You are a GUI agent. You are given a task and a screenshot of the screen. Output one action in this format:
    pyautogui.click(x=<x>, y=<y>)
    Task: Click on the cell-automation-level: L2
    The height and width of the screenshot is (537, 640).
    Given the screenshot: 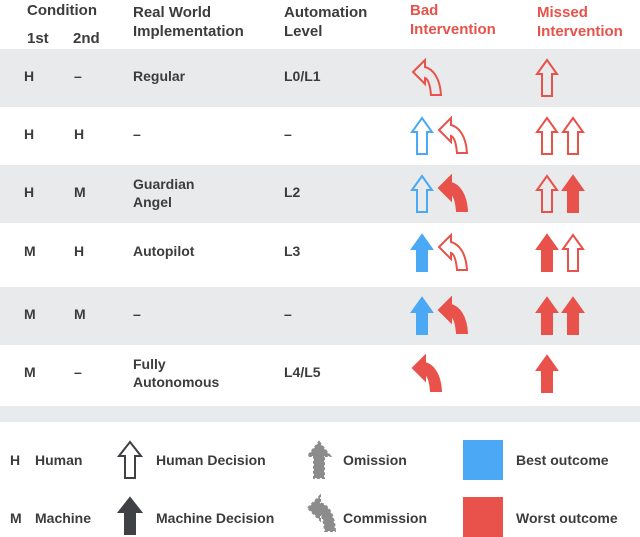 What is the action you would take?
    pyautogui.click(x=292, y=192)
    